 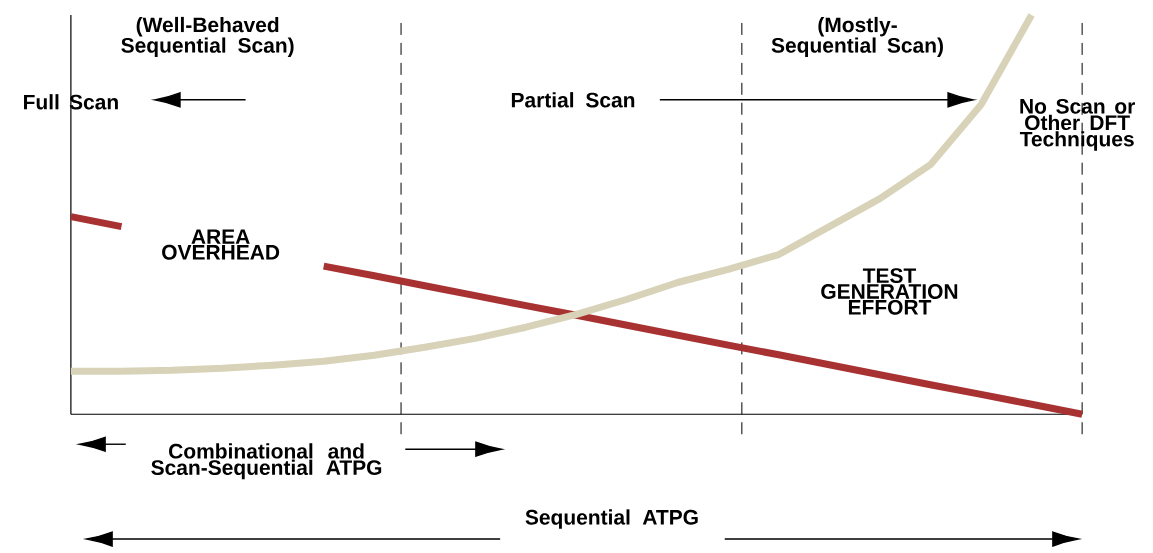 I want to click on annotation: (Mostly-Sequential Scan), so click(x=857, y=36).